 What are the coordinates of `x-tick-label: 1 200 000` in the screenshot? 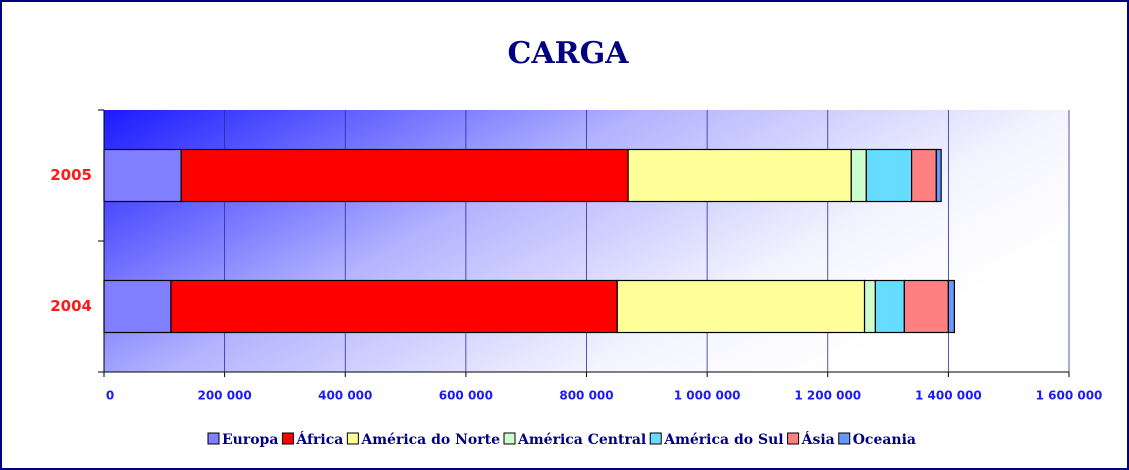 It's located at (827, 396).